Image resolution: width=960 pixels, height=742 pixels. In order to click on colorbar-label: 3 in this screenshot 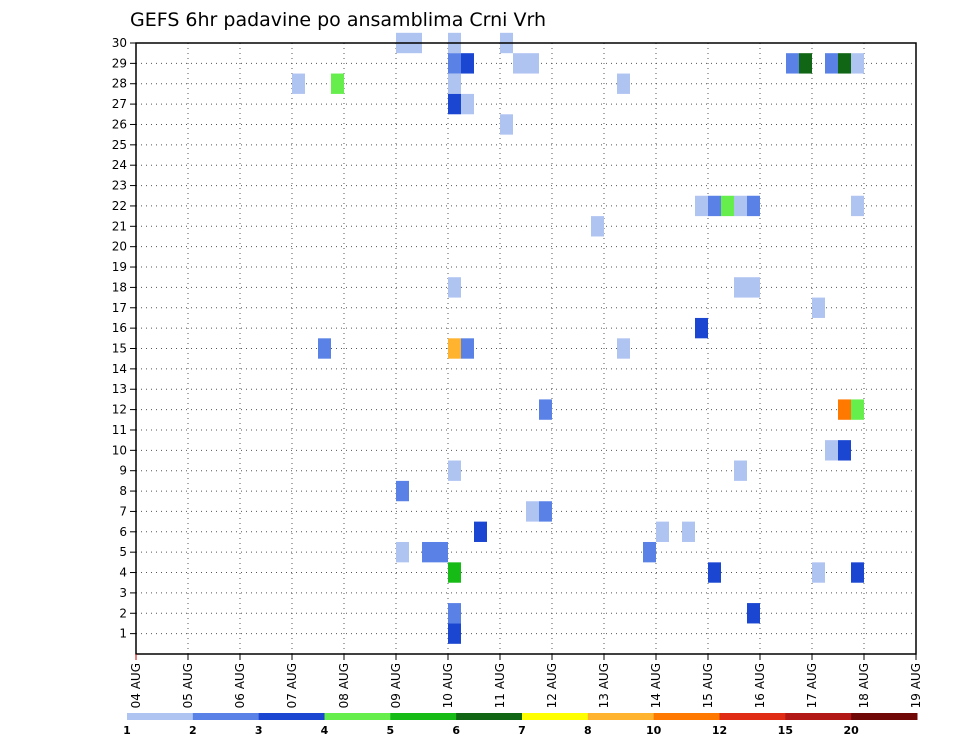, I will do `click(259, 730)`.